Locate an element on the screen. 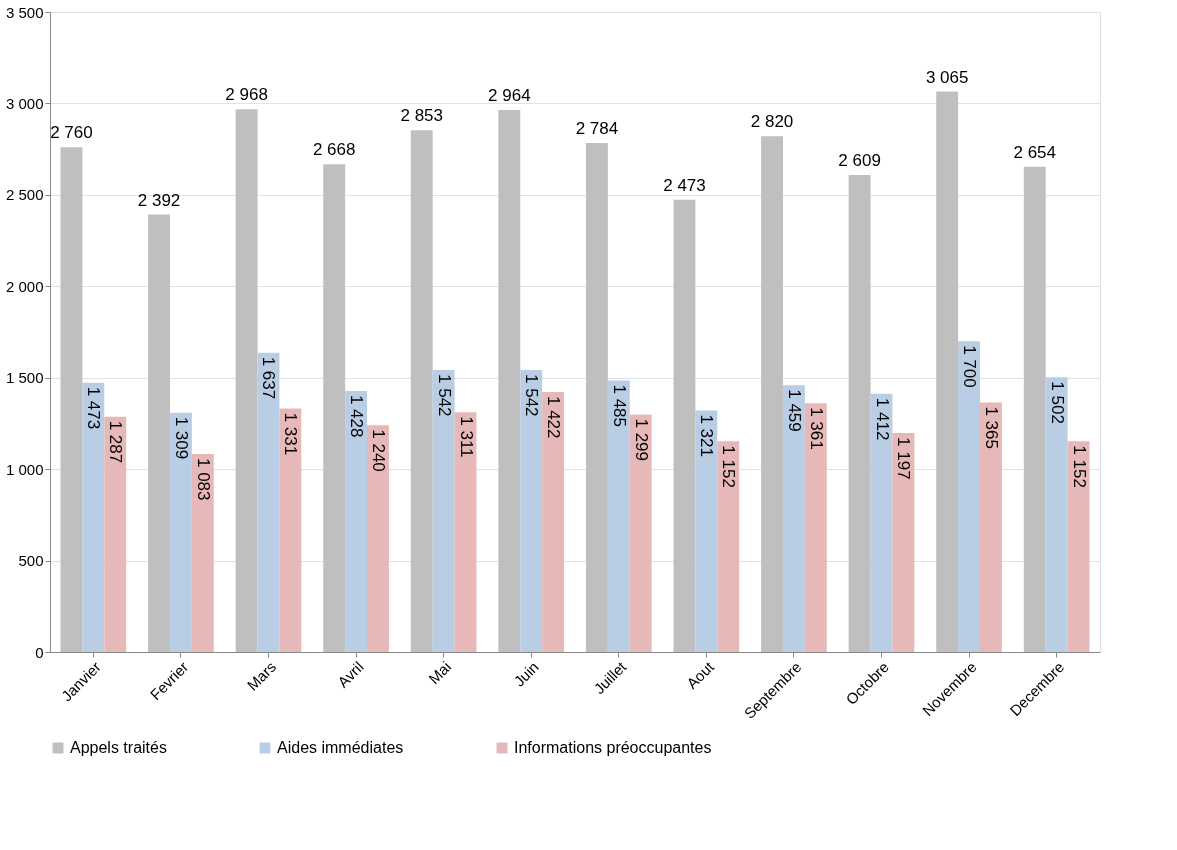  data-label: 2 784 is located at coordinates (597, 128).